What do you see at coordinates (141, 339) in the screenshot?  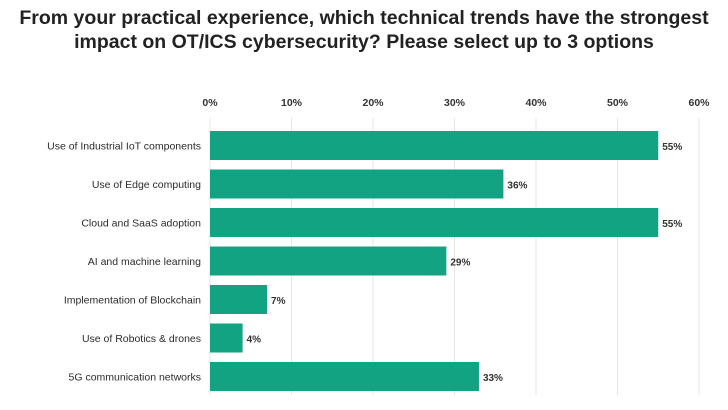 I see `category-label: Use of Robotics & drones` at bounding box center [141, 339].